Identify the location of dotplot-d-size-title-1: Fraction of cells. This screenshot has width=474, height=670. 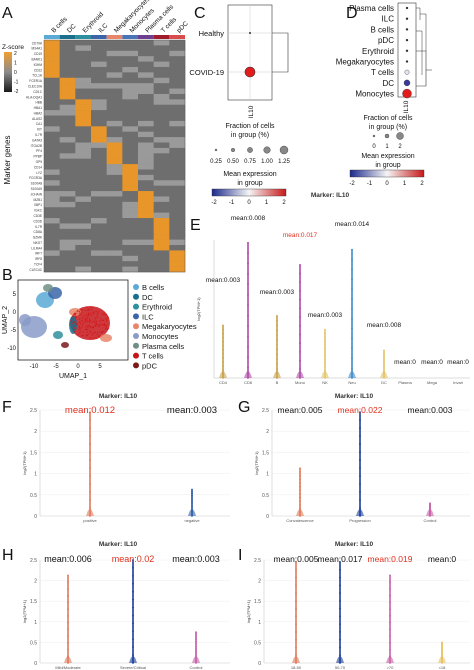
(388, 118).